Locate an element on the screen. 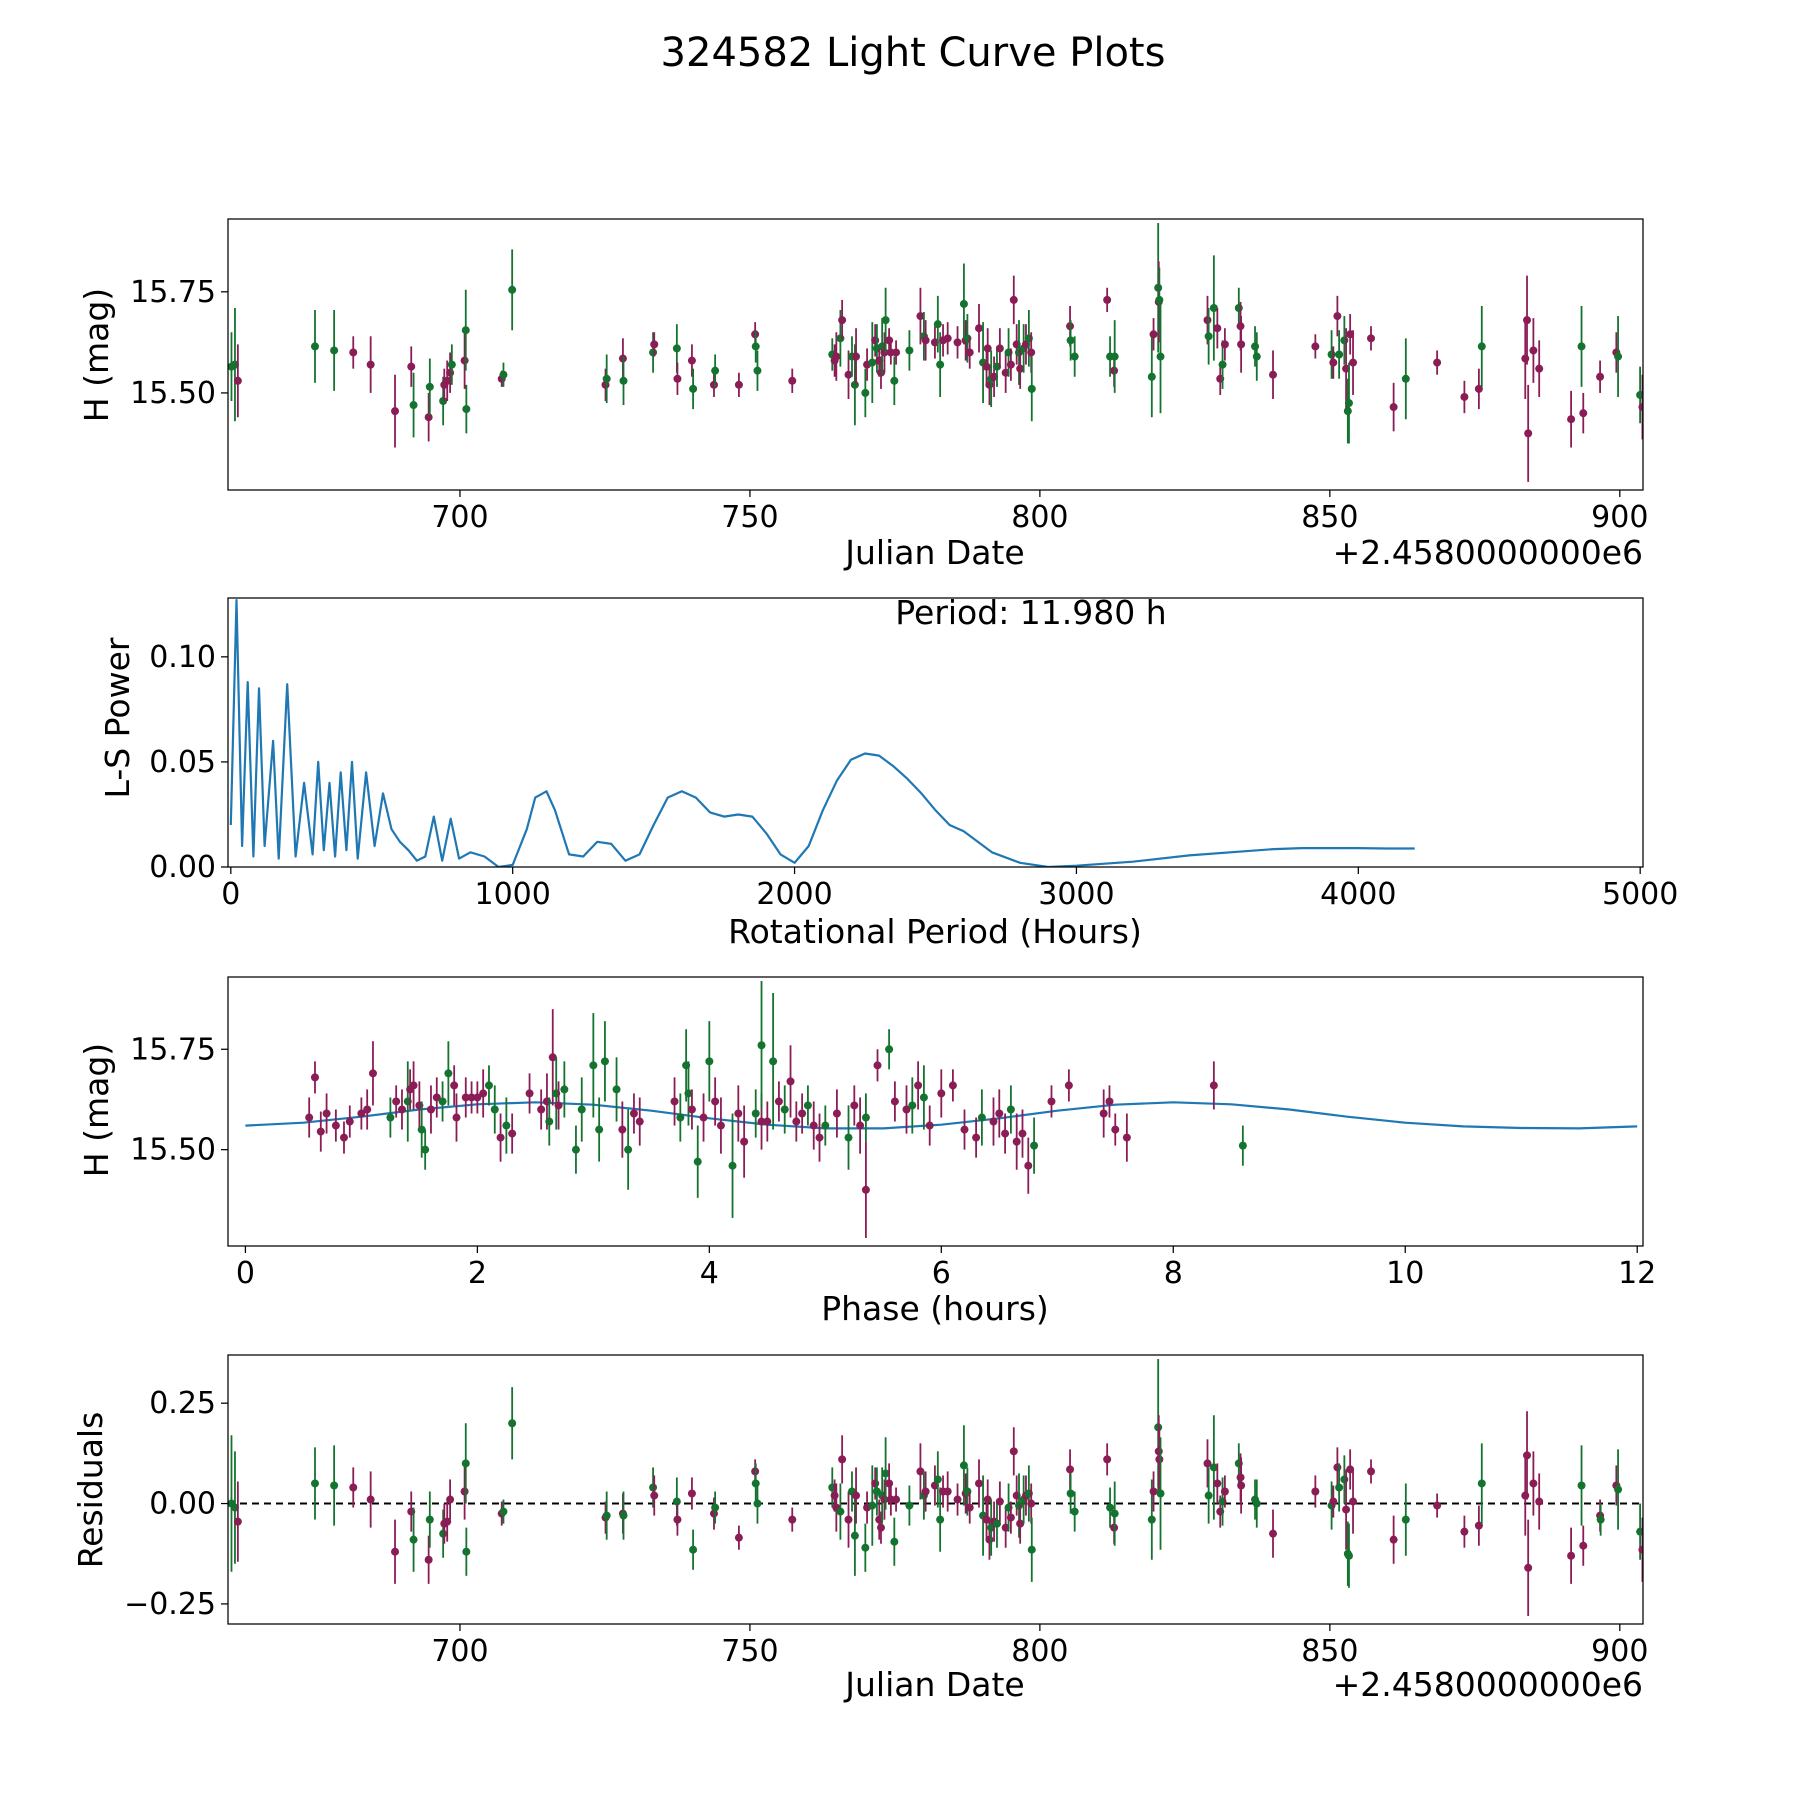 This screenshot has width=1800, height=1800. light-curve-xlabel: Julian Date is located at coordinates (934, 552).